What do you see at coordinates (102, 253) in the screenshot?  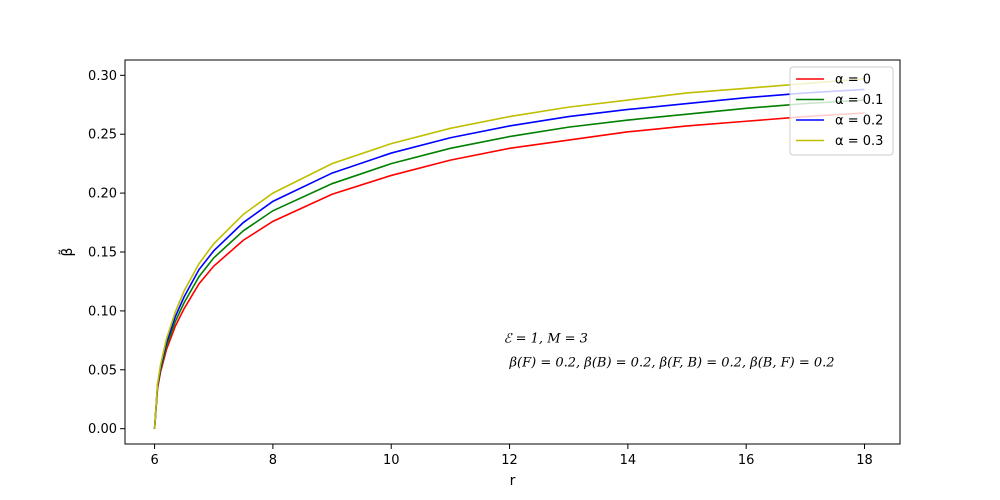 I see `y-tick-label: 0.15` at bounding box center [102, 253].